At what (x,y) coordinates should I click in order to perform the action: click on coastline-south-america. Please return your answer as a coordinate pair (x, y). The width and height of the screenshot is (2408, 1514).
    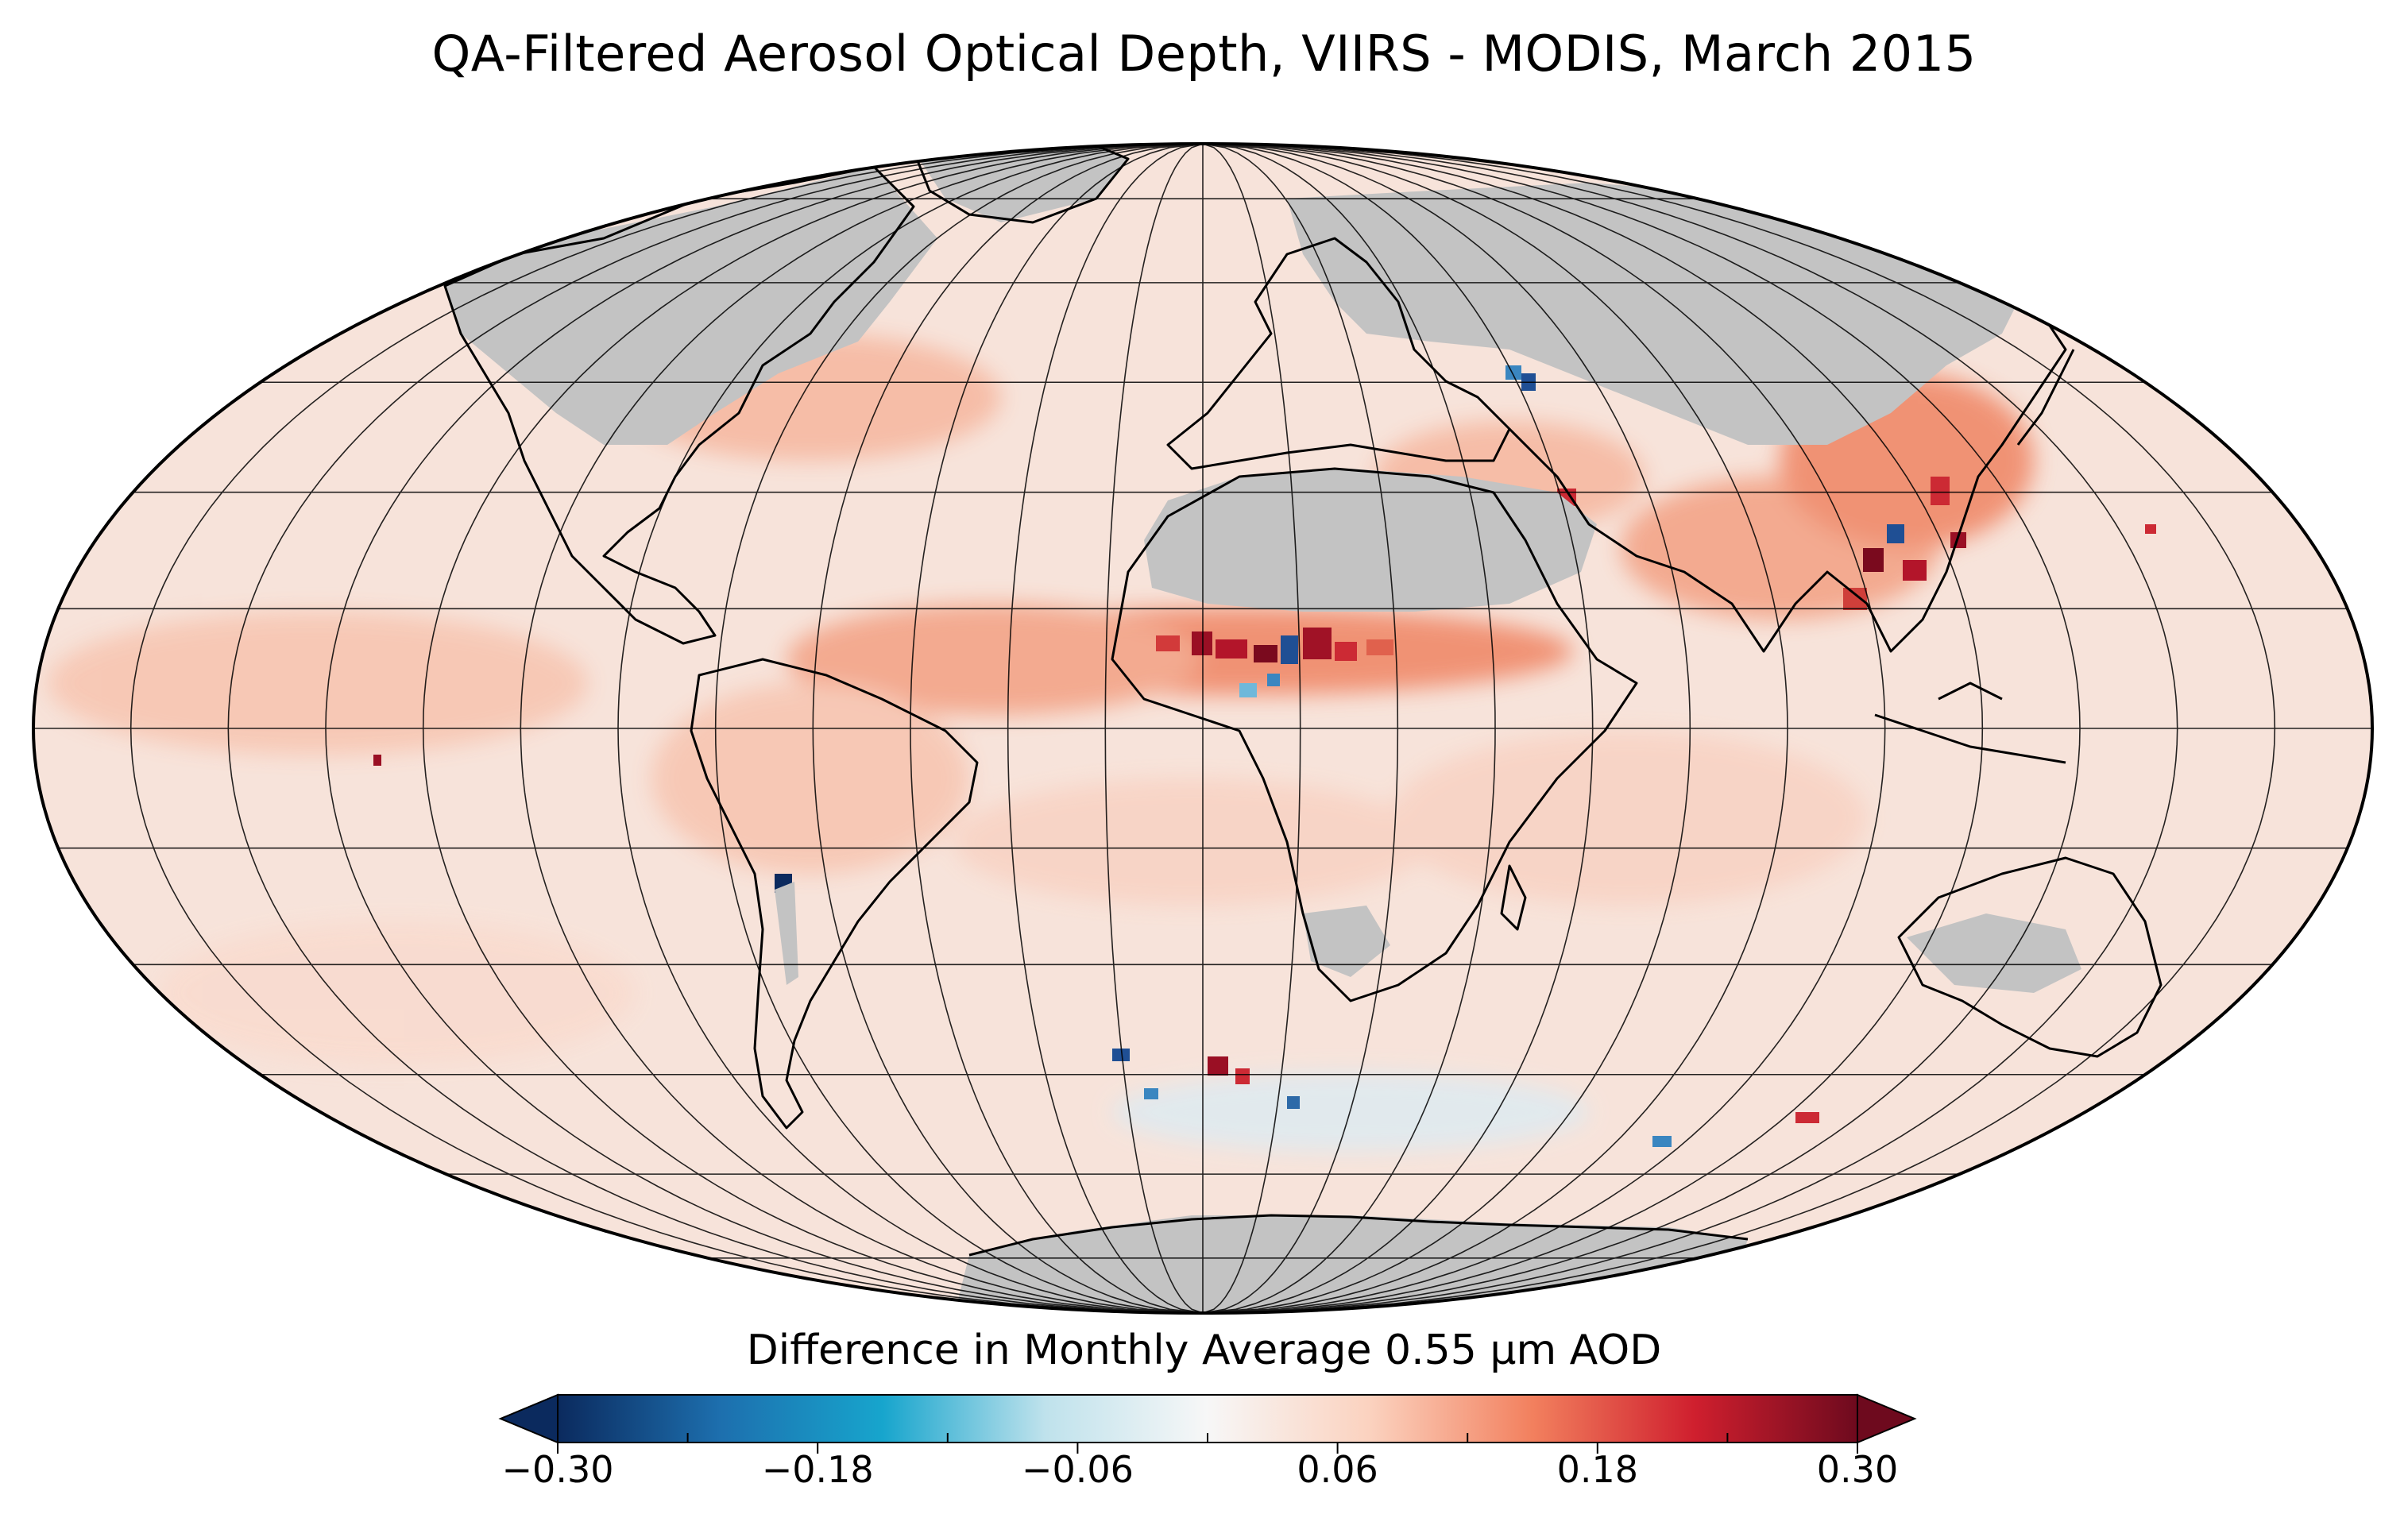
    Looking at the image, I should click on (835, 894).